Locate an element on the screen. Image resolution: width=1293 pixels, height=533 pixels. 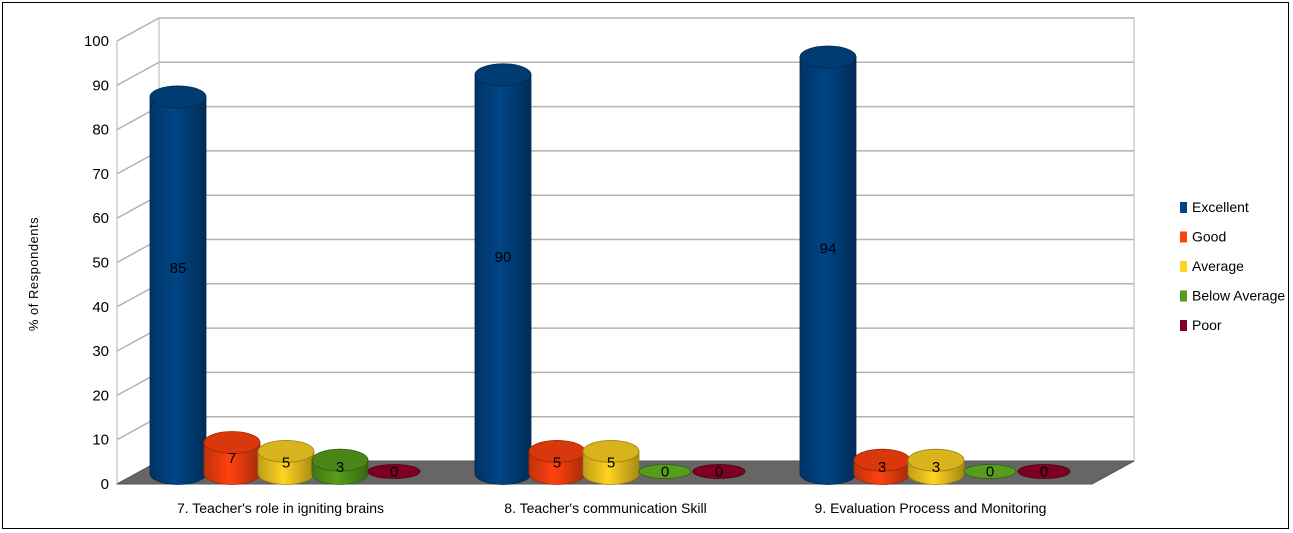
bar-good: 3 is located at coordinates (882, 466).